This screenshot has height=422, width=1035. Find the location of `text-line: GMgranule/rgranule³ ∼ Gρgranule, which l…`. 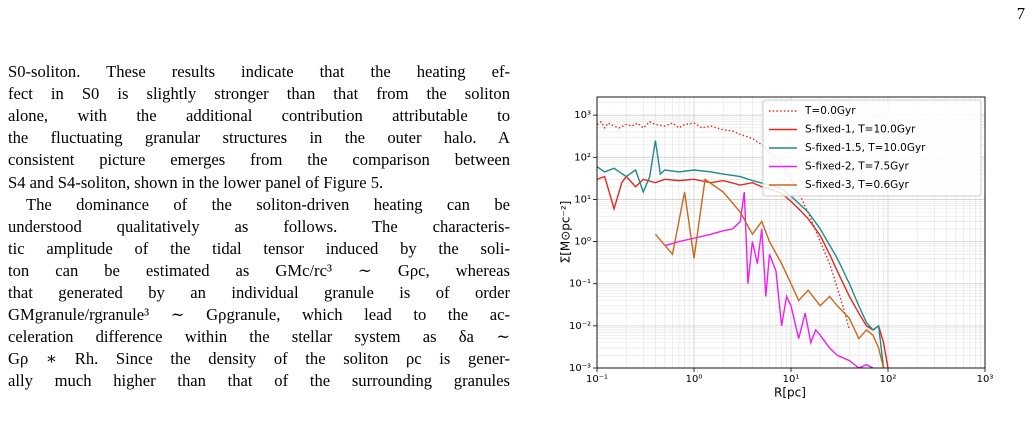

text-line: GMgranule/rgranule³ ∼ Gρgranule, which l… is located at coordinates (259, 315).